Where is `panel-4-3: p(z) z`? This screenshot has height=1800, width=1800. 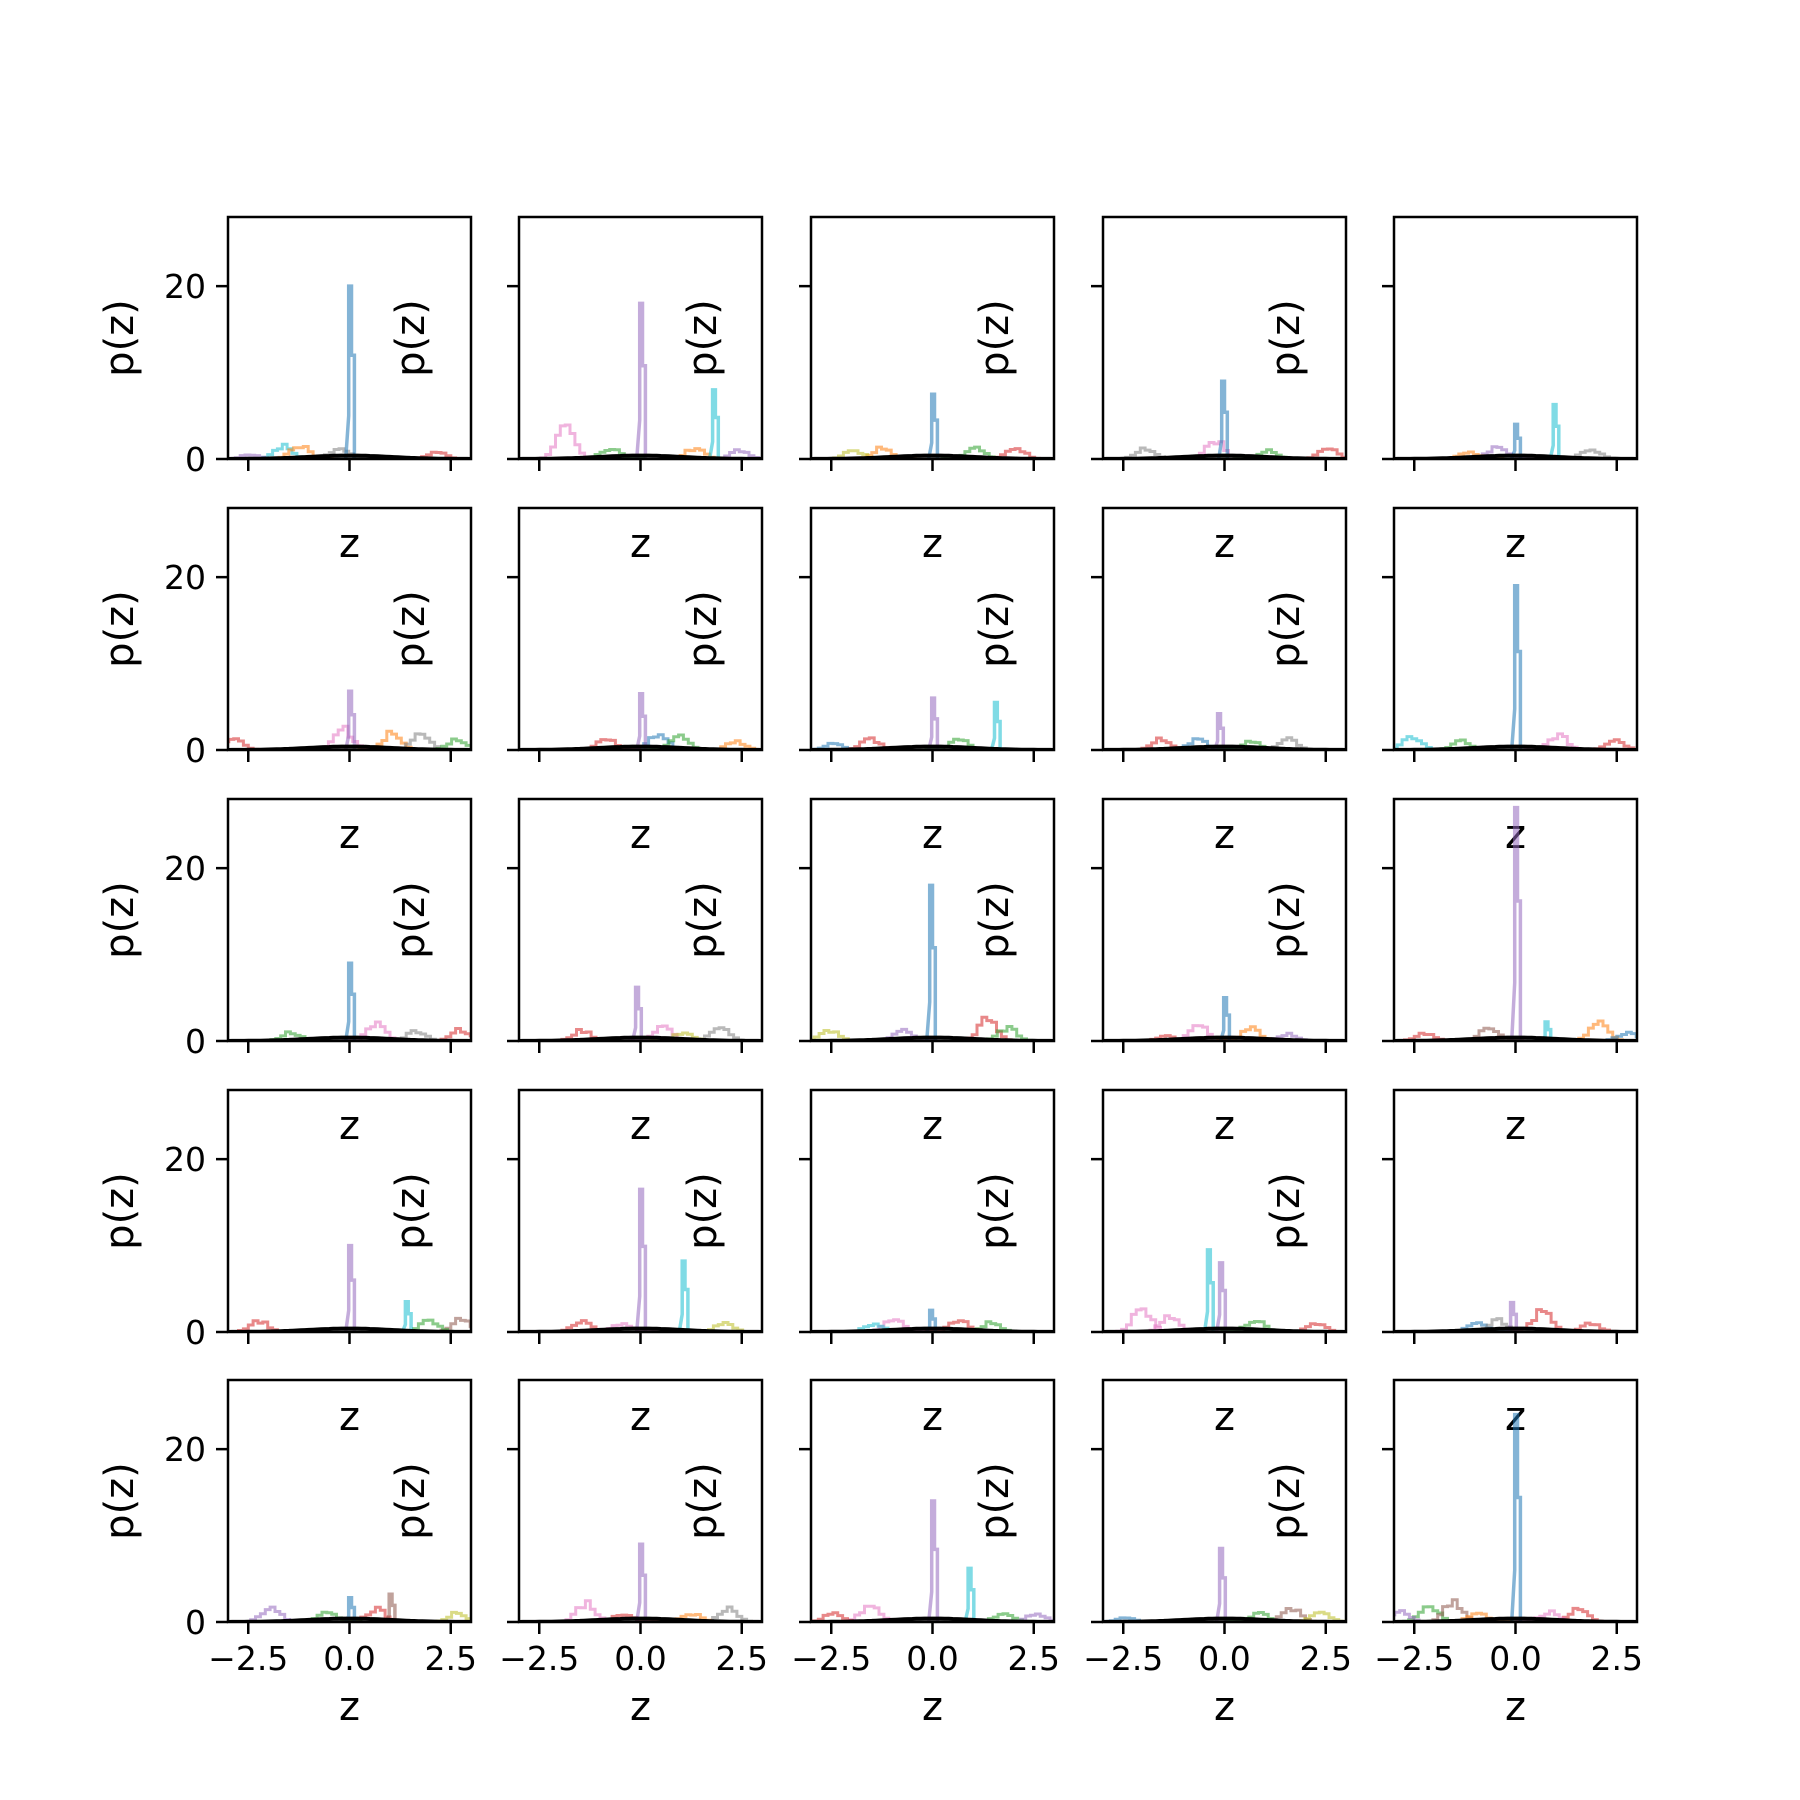
panel-4-3: p(z) z is located at coordinates (868, 1264).